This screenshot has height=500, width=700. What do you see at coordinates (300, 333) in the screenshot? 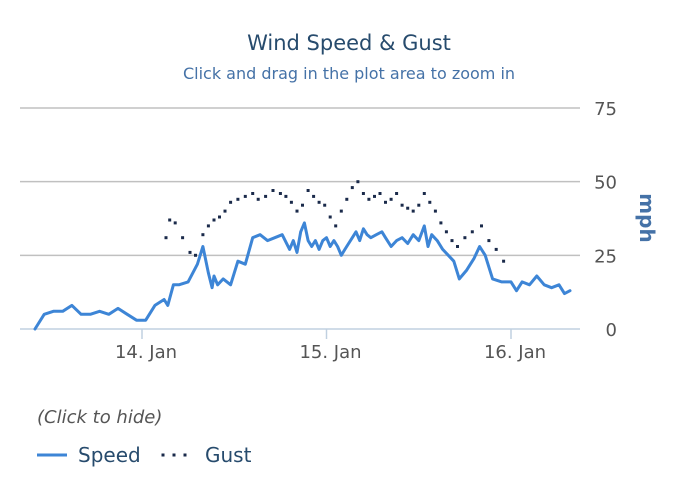
I see `x-axis` at bounding box center [300, 333].